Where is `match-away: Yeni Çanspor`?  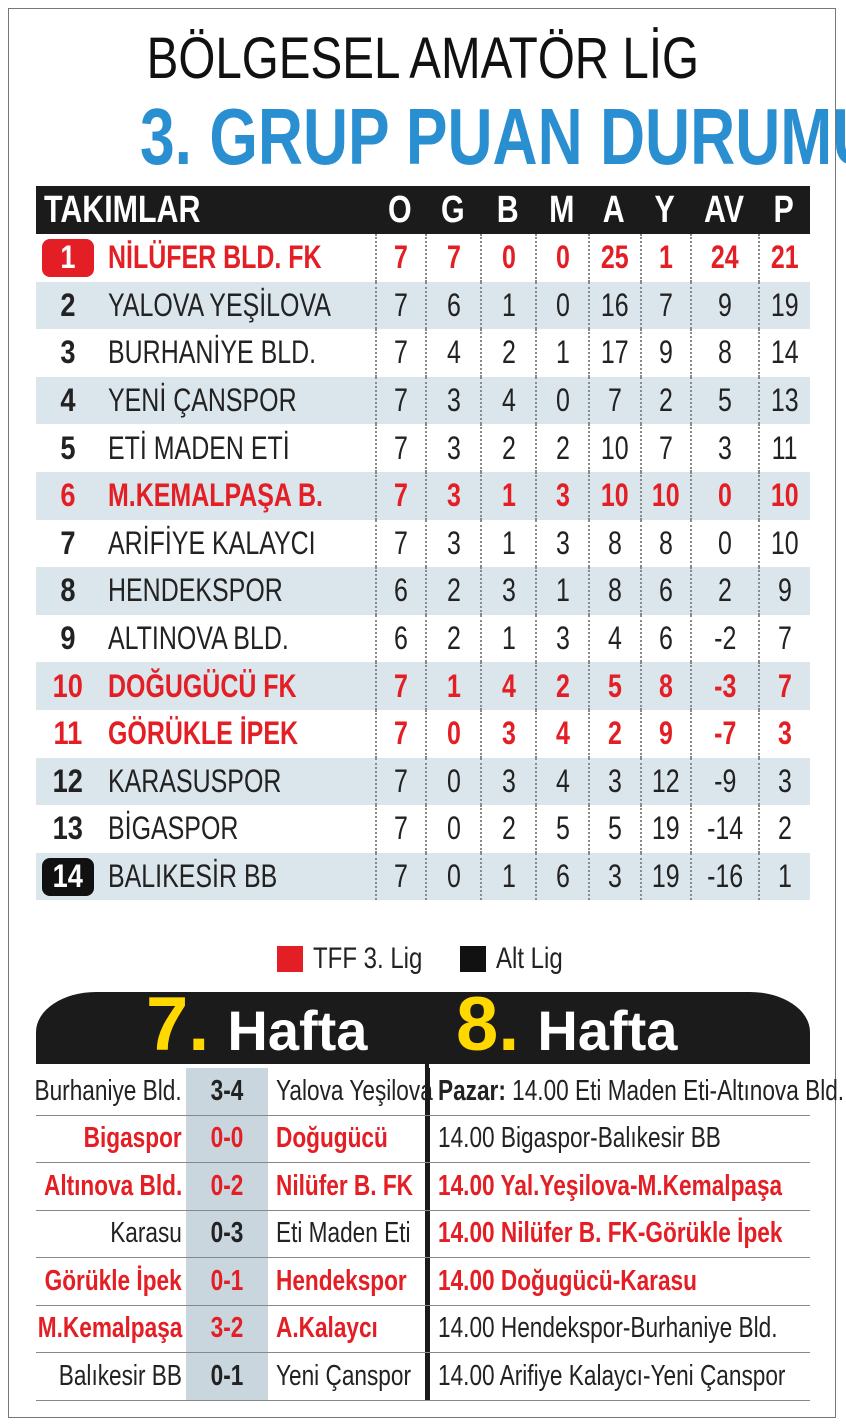
match-away: Yeni Çanspor is located at coordinates (347, 1376).